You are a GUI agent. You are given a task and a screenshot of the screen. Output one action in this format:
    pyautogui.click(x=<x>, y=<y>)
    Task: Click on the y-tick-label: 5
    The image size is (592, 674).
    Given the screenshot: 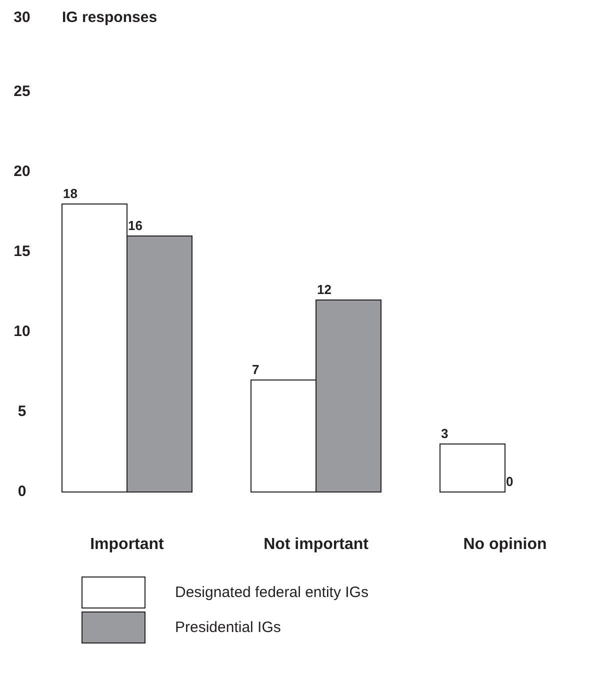 What is the action you would take?
    pyautogui.click(x=22, y=411)
    